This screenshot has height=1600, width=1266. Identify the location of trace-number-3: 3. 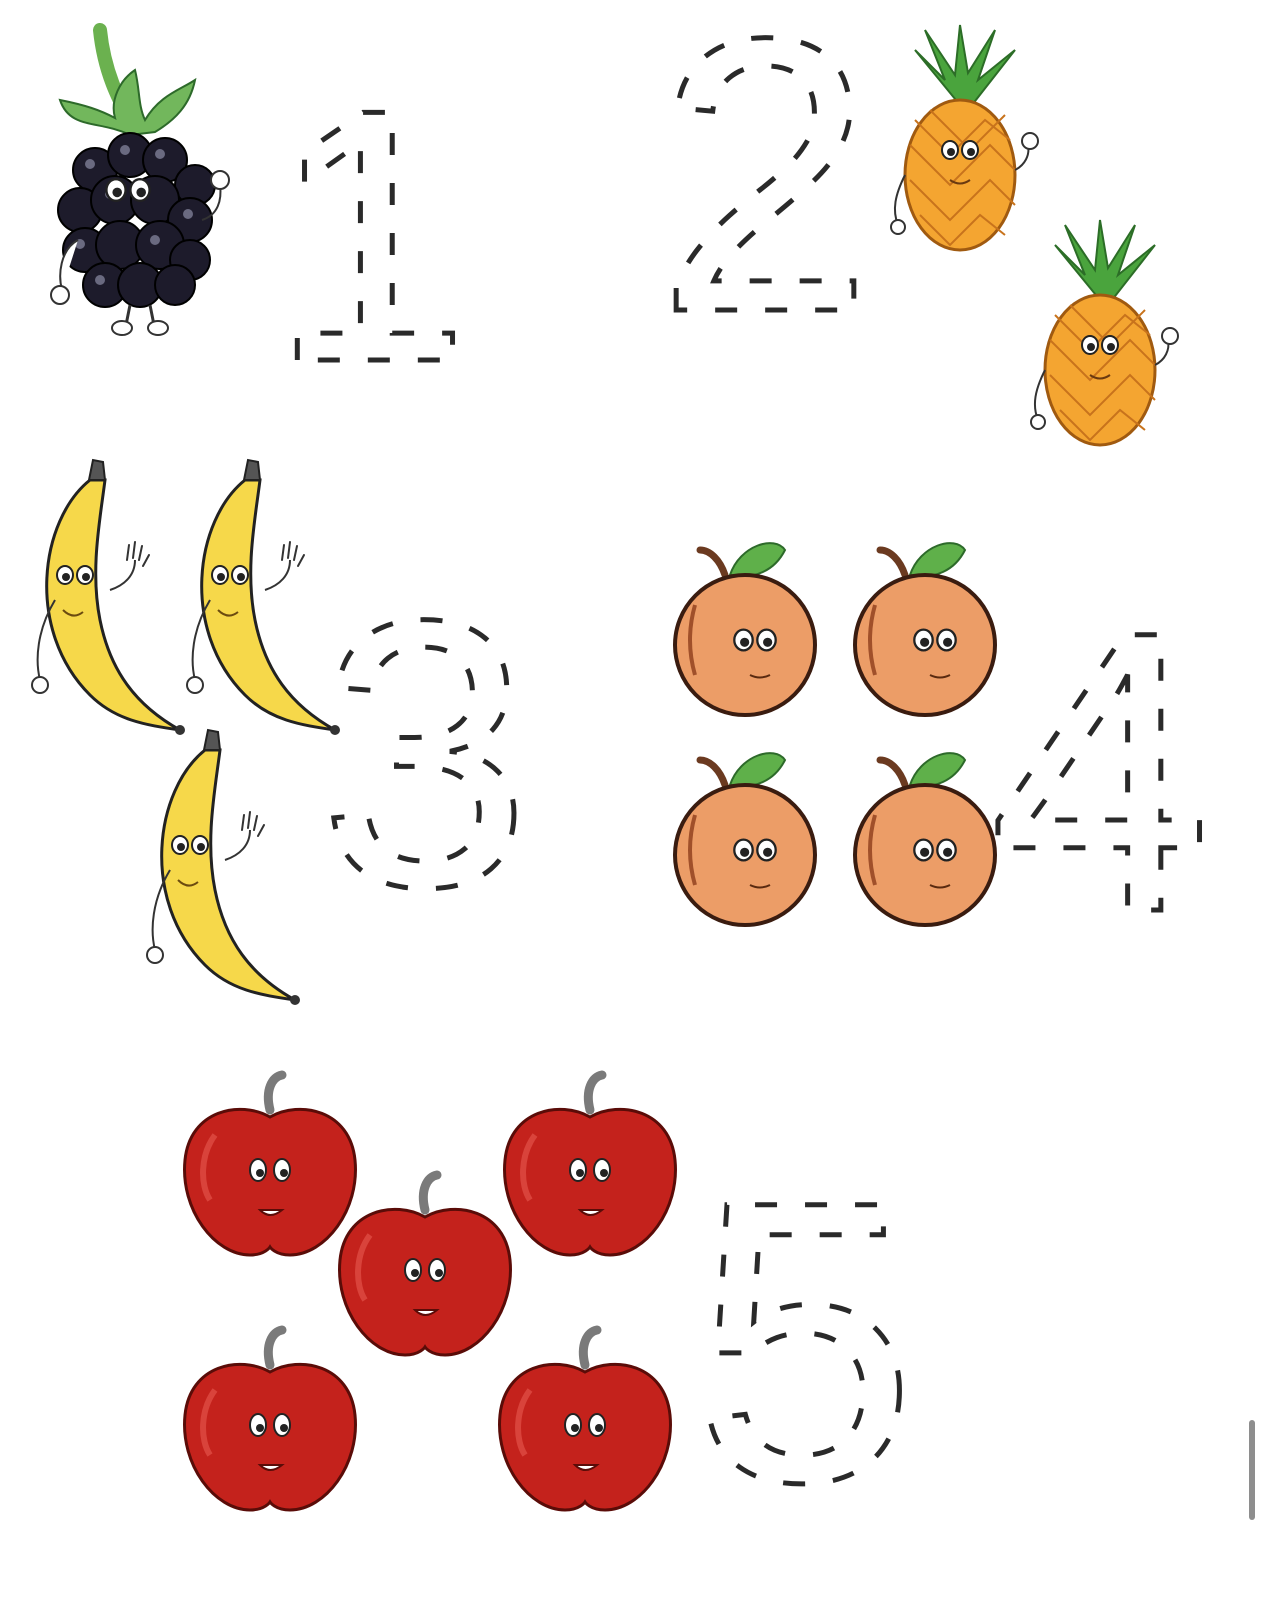
(424, 753).